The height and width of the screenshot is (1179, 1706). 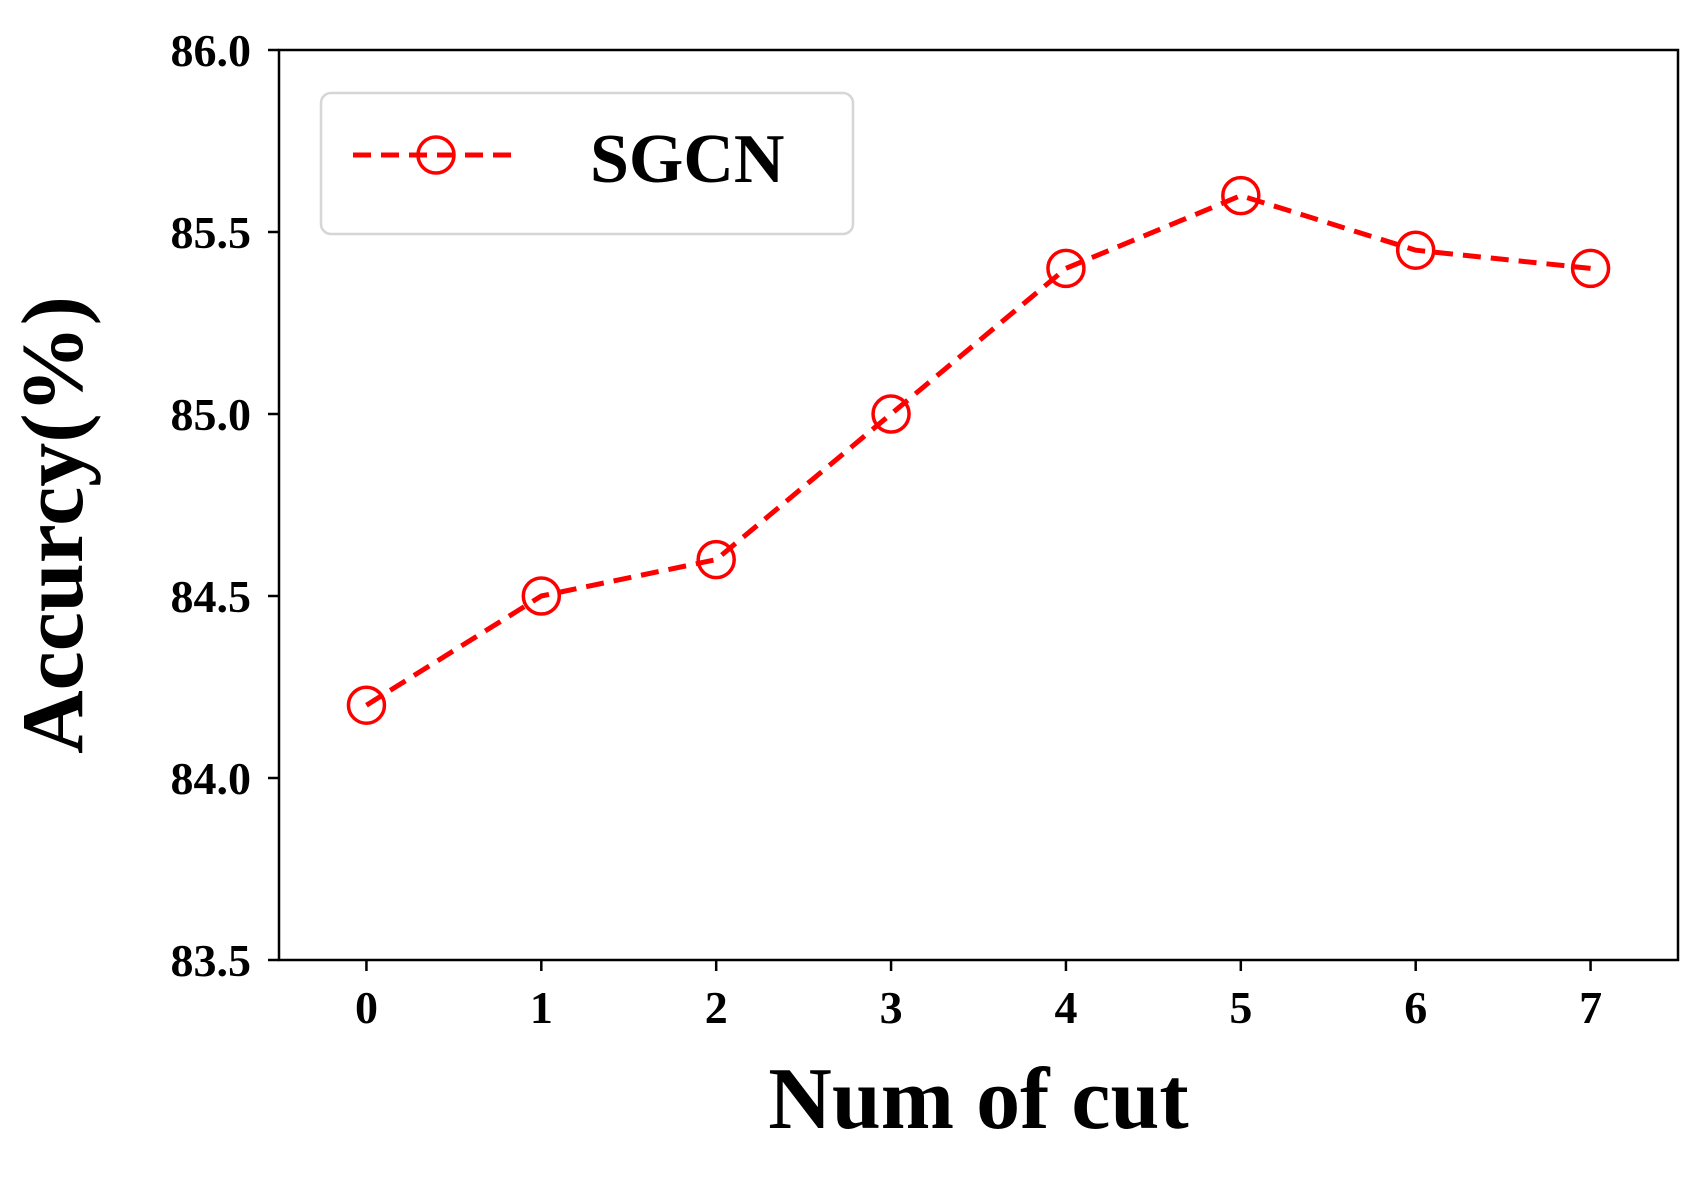 I want to click on y-tick-label: 83.5, so click(x=211, y=960).